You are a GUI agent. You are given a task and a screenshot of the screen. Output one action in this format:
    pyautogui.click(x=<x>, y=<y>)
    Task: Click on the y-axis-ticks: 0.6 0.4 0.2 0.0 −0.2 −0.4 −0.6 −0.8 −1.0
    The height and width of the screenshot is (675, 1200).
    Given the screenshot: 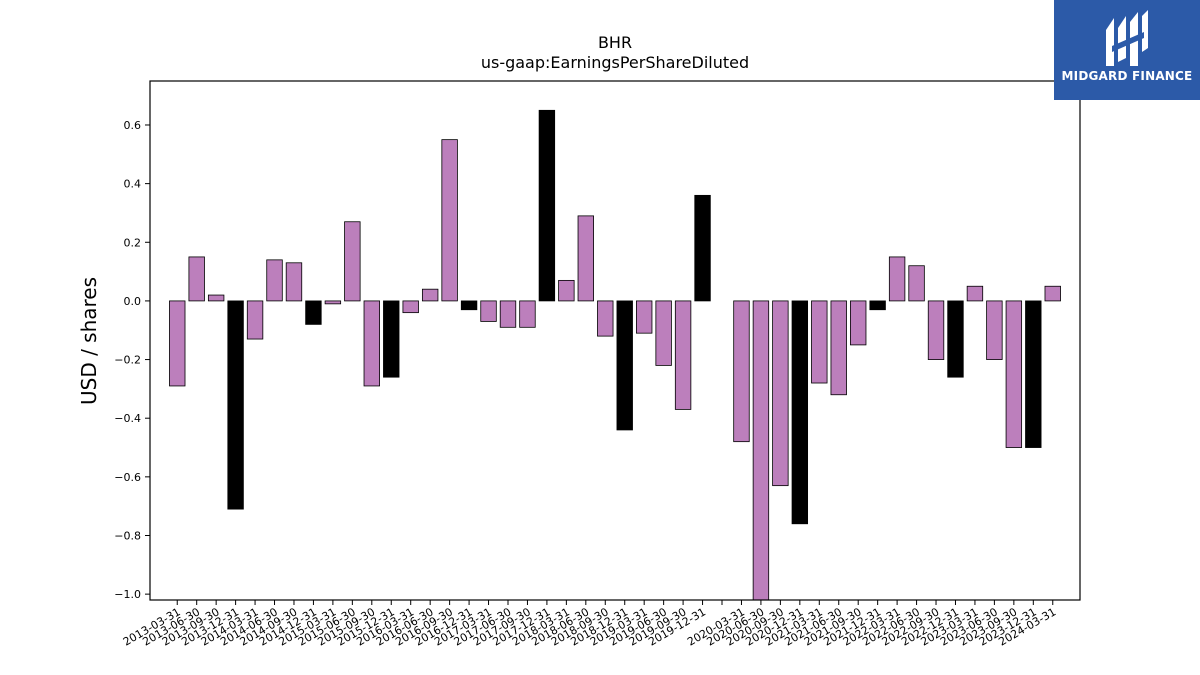 What is the action you would take?
    pyautogui.click(x=132, y=360)
    